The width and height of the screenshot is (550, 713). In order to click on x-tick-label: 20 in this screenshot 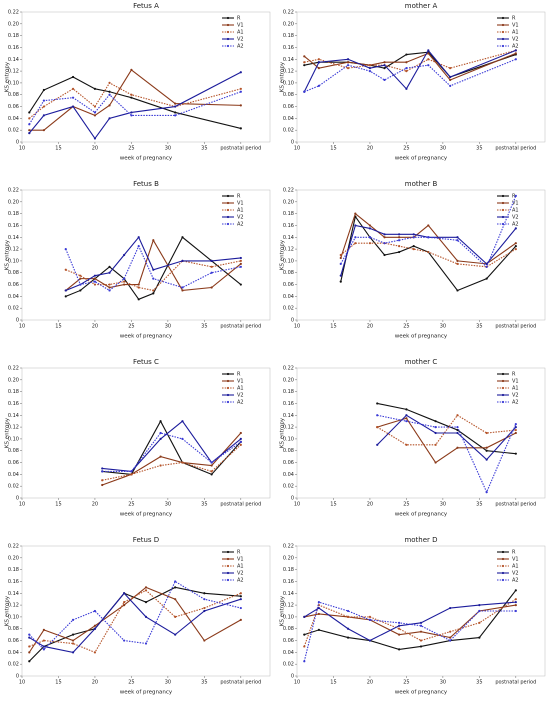, I will do `click(95, 149)`.